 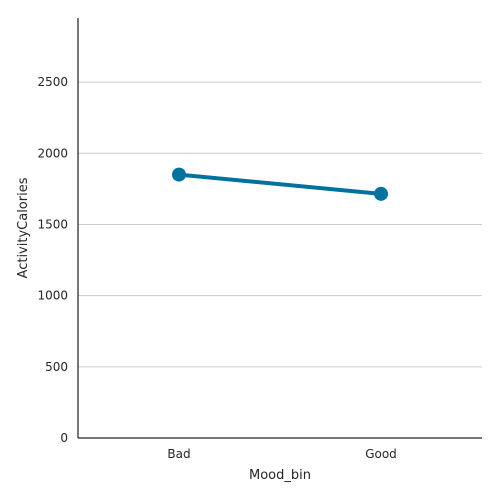 What do you see at coordinates (52, 296) in the screenshot?
I see `y-tick-label: 1000` at bounding box center [52, 296].